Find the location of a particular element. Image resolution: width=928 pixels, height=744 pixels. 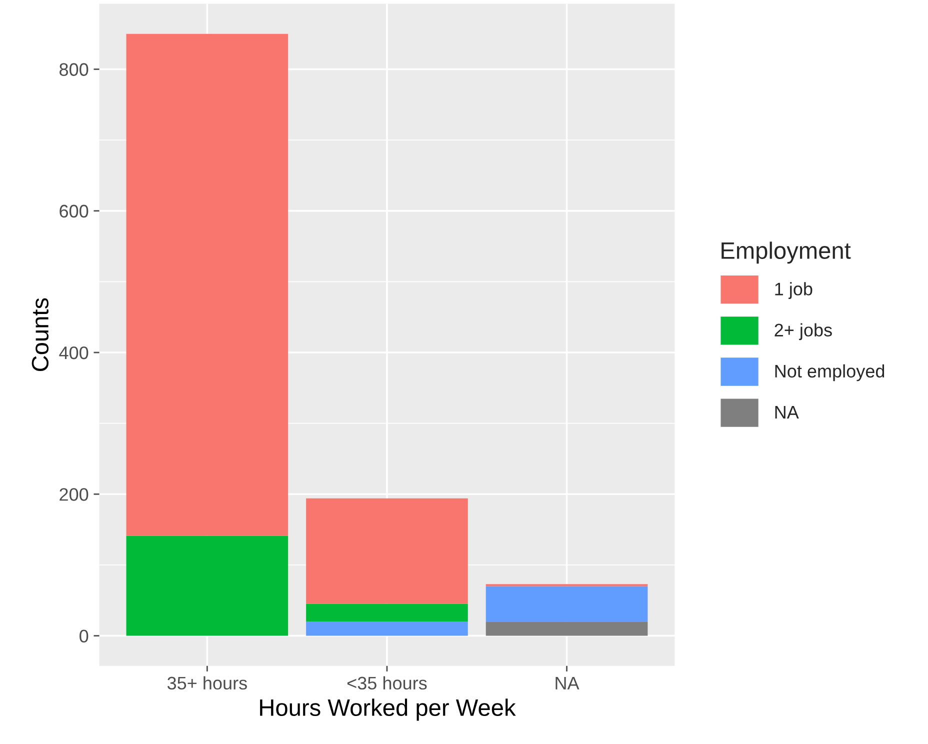

x-tick-label: 35+ hours is located at coordinates (207, 683).